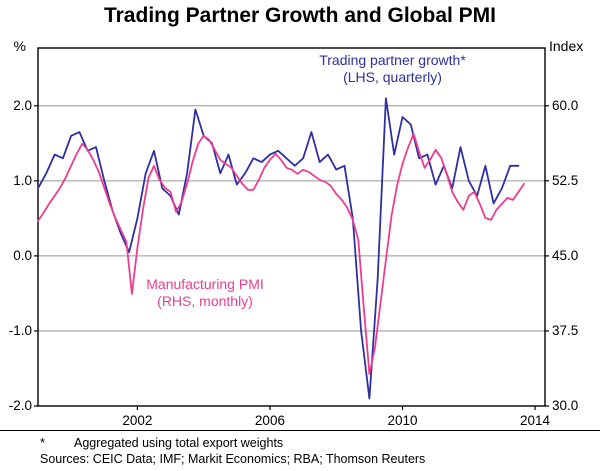 Image resolution: width=600 pixels, height=471 pixels. Describe the element at coordinates (42, 443) in the screenshot. I see `footnote-marker: *` at that location.